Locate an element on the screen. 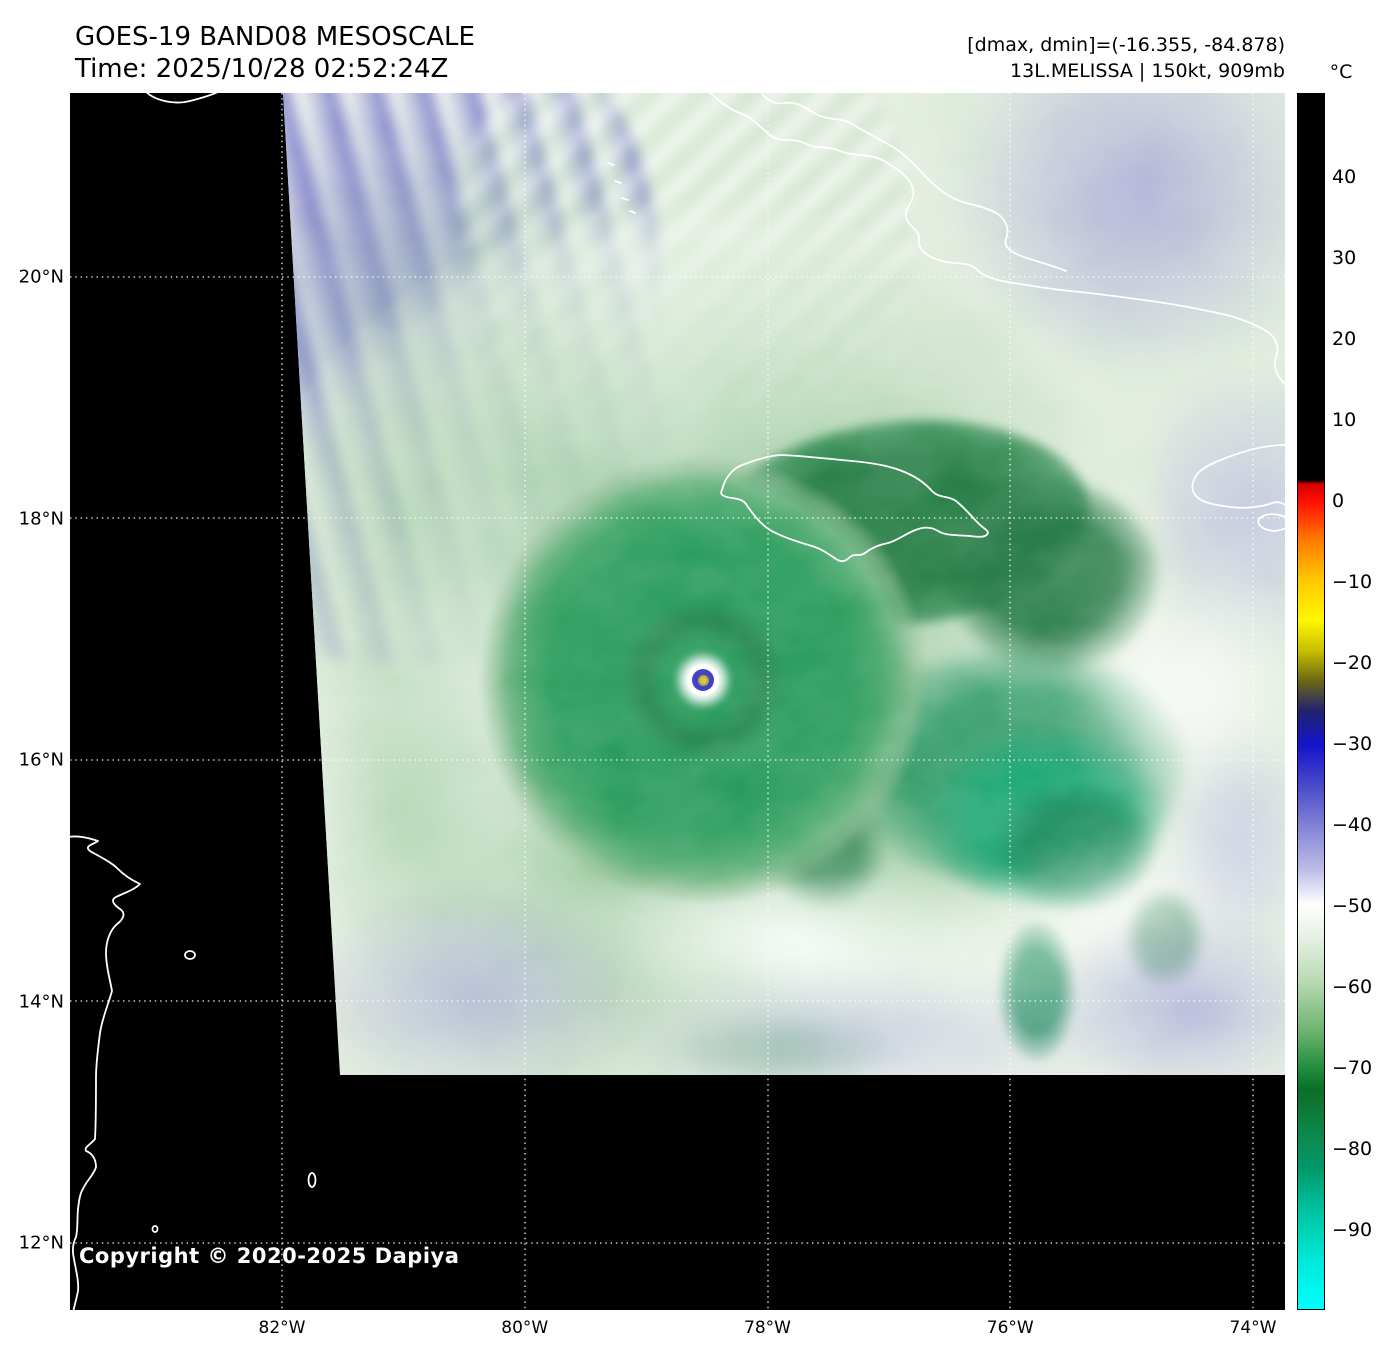  colorbar-tick-label: −50 is located at coordinates (1352, 906).